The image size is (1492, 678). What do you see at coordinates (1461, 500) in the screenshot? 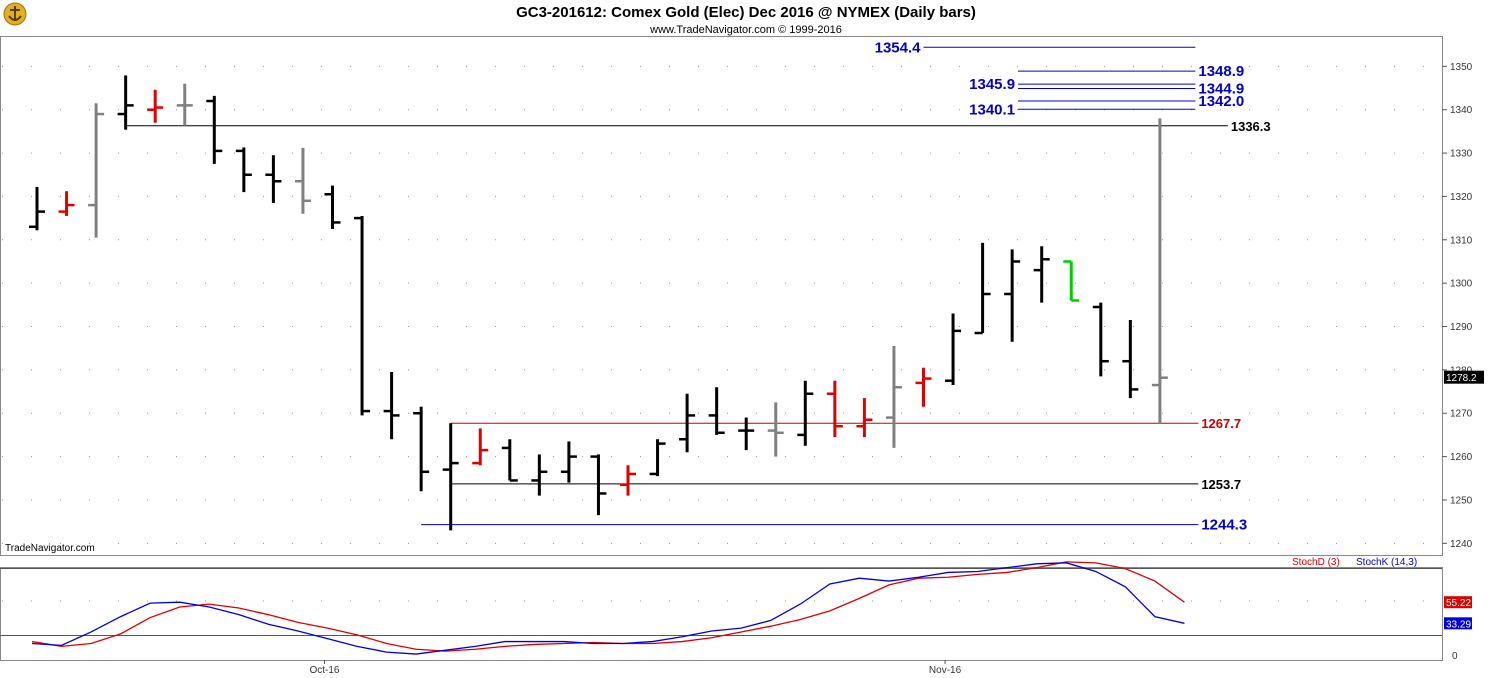
I see `price-tick-label: 1250` at bounding box center [1461, 500].